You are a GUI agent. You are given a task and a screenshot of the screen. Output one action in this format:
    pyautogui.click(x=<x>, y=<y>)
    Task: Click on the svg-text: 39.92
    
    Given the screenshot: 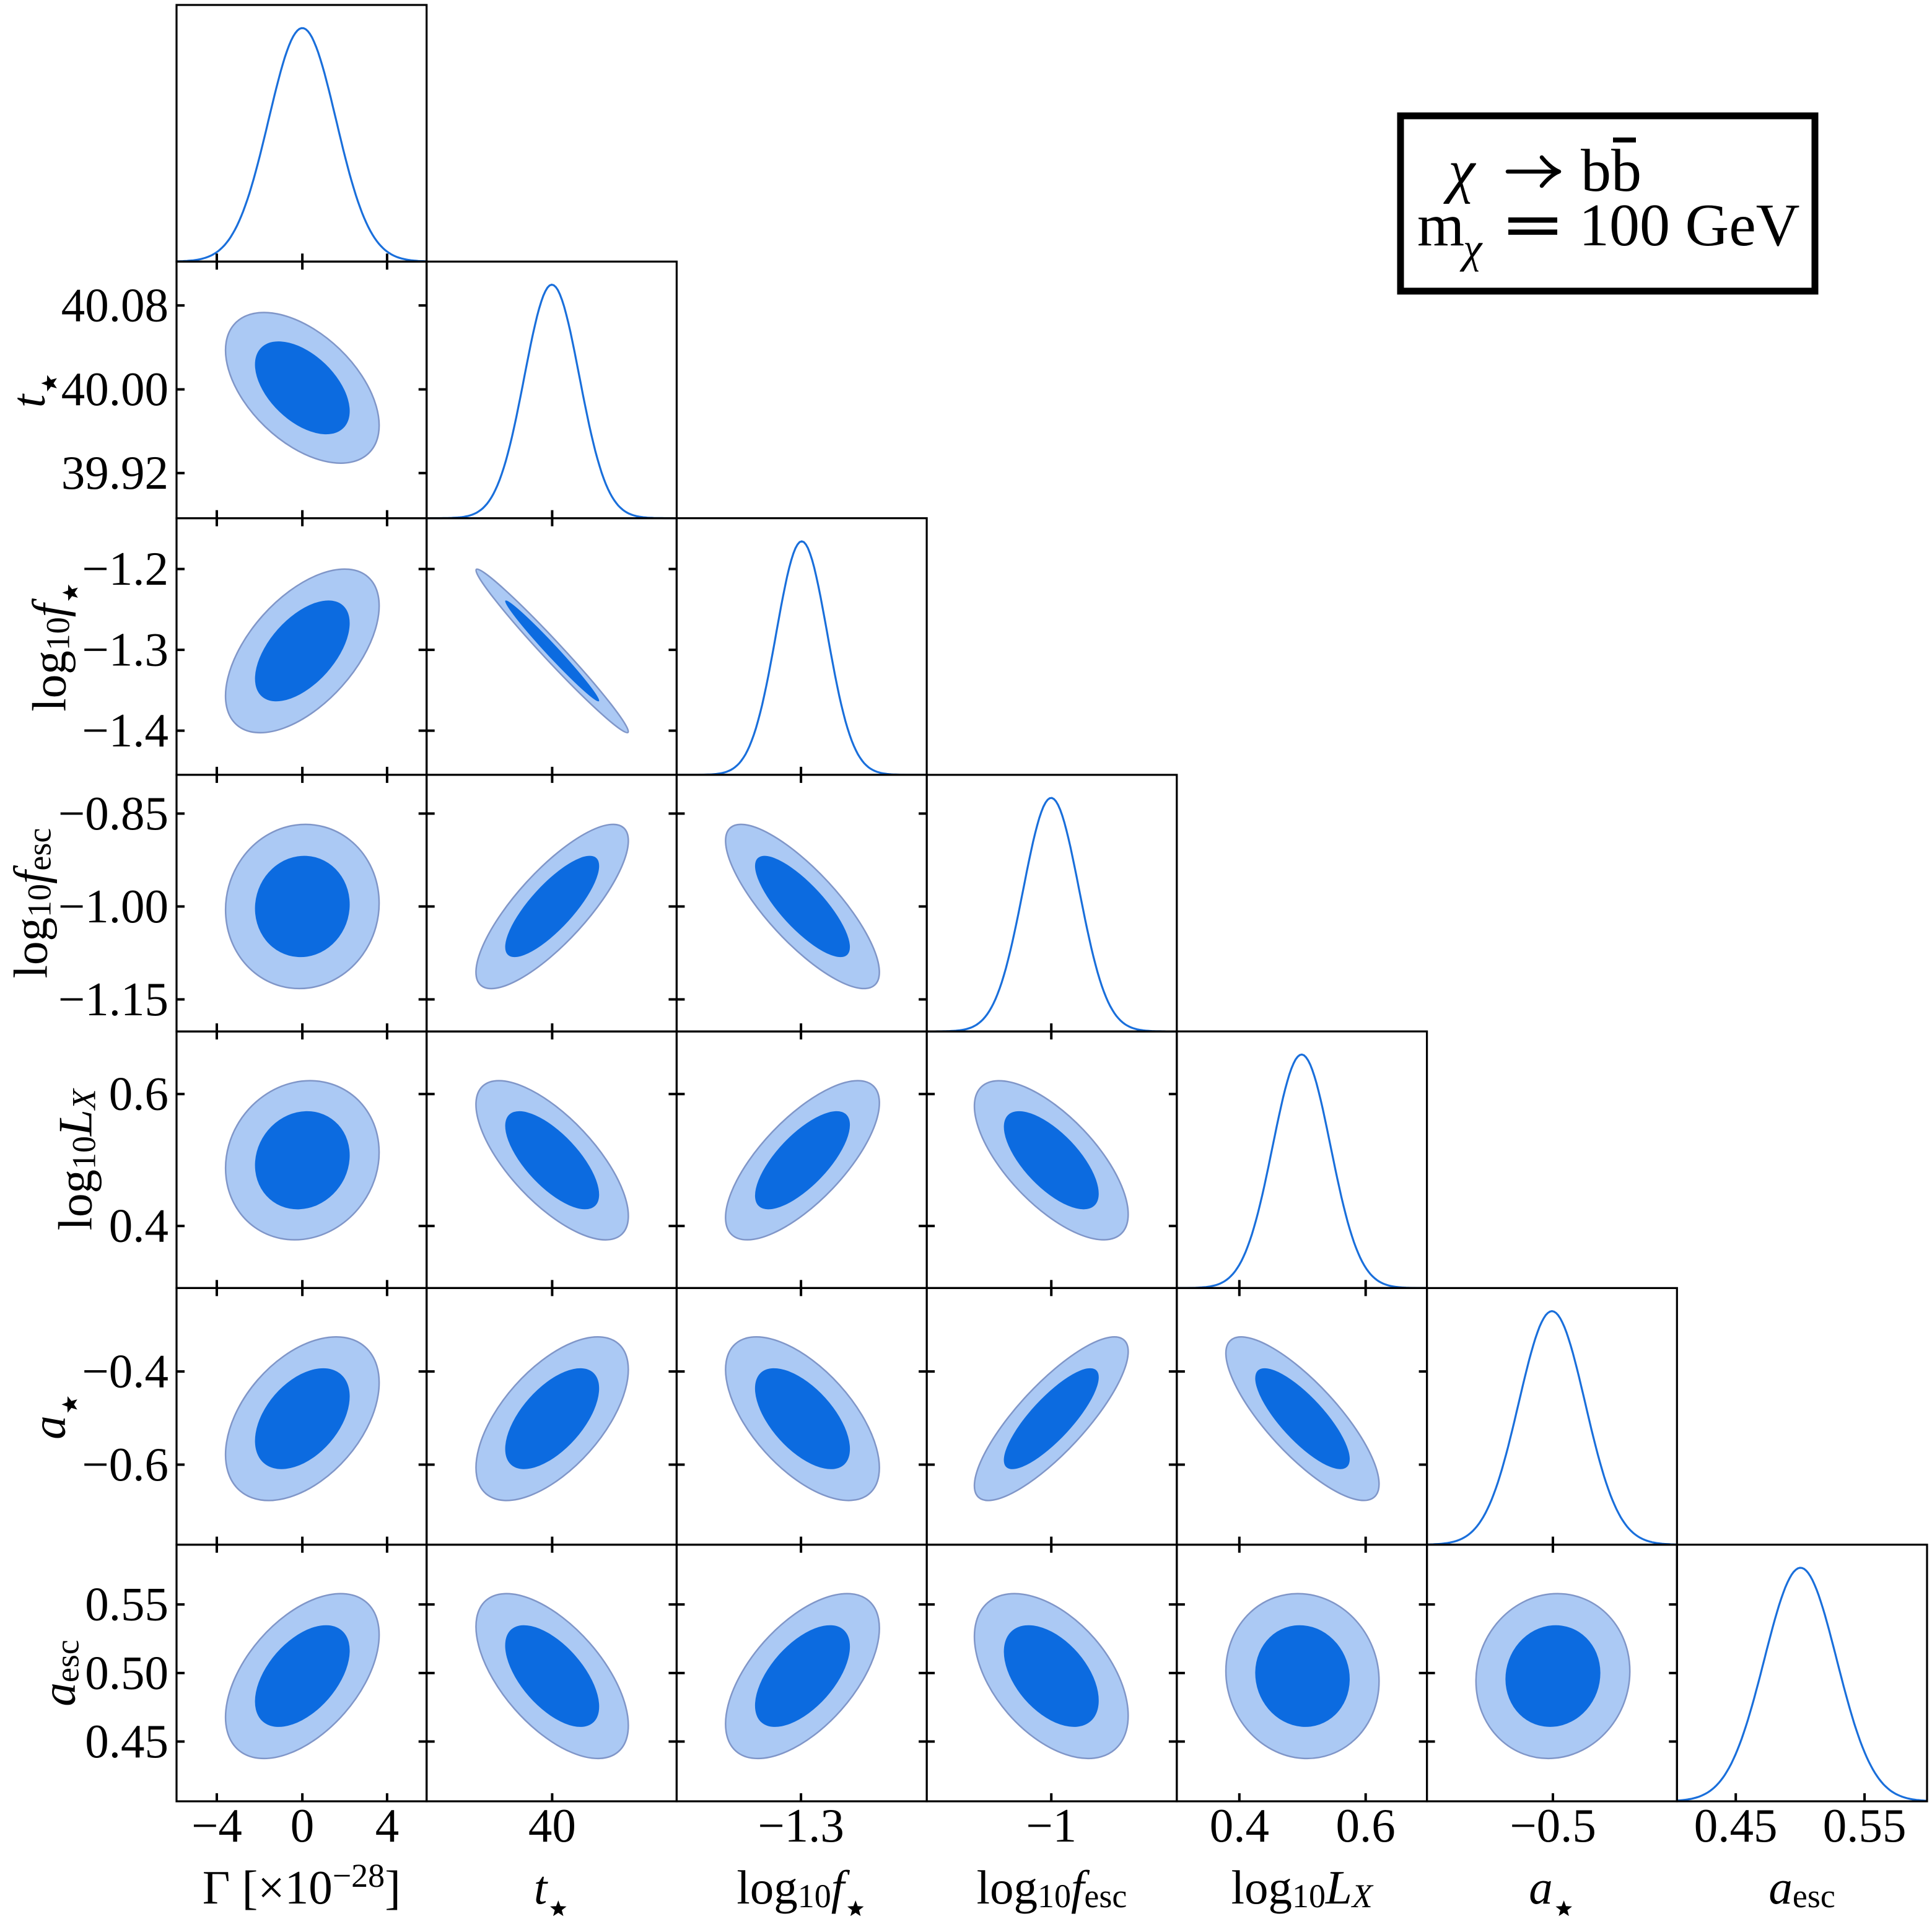 What is the action you would take?
    pyautogui.click(x=114, y=472)
    